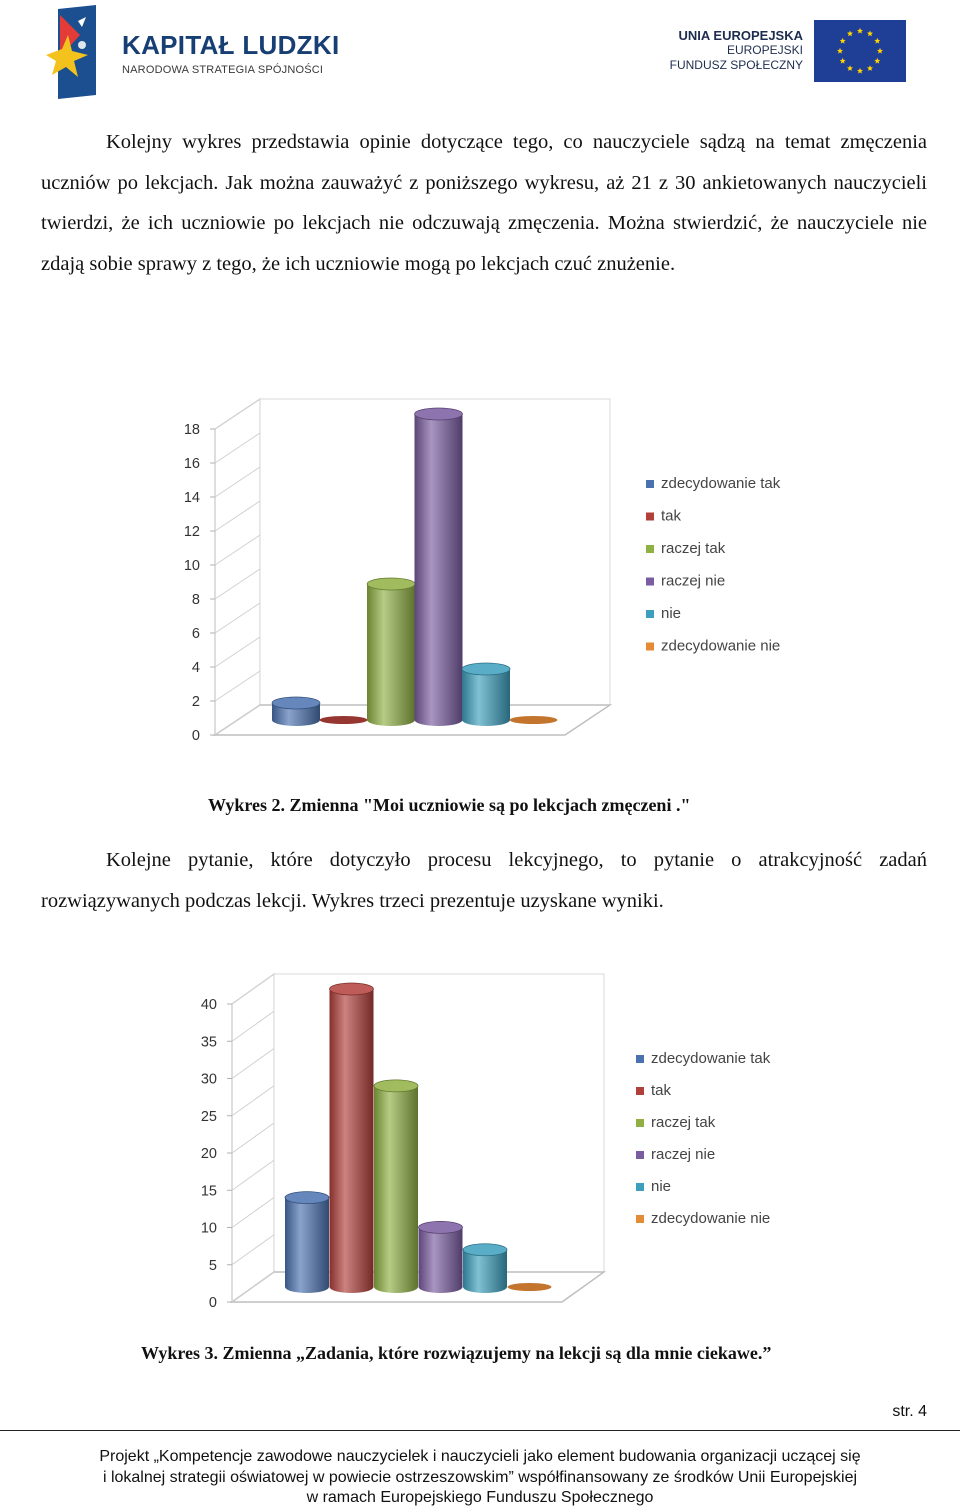 This screenshot has height=1512, width=960. I want to click on kapital-ludzki-logo-icon, so click(71, 52).